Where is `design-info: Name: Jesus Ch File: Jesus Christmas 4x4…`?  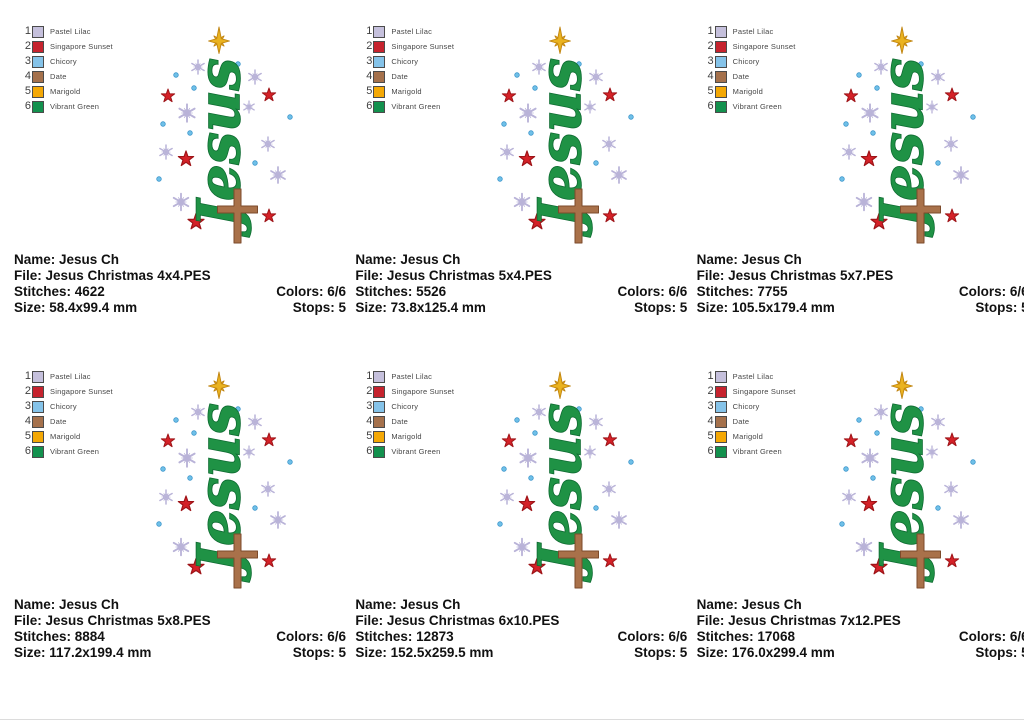
design-info: Name: Jesus Ch File: Jesus Christmas 4x4… is located at coordinates (180, 284).